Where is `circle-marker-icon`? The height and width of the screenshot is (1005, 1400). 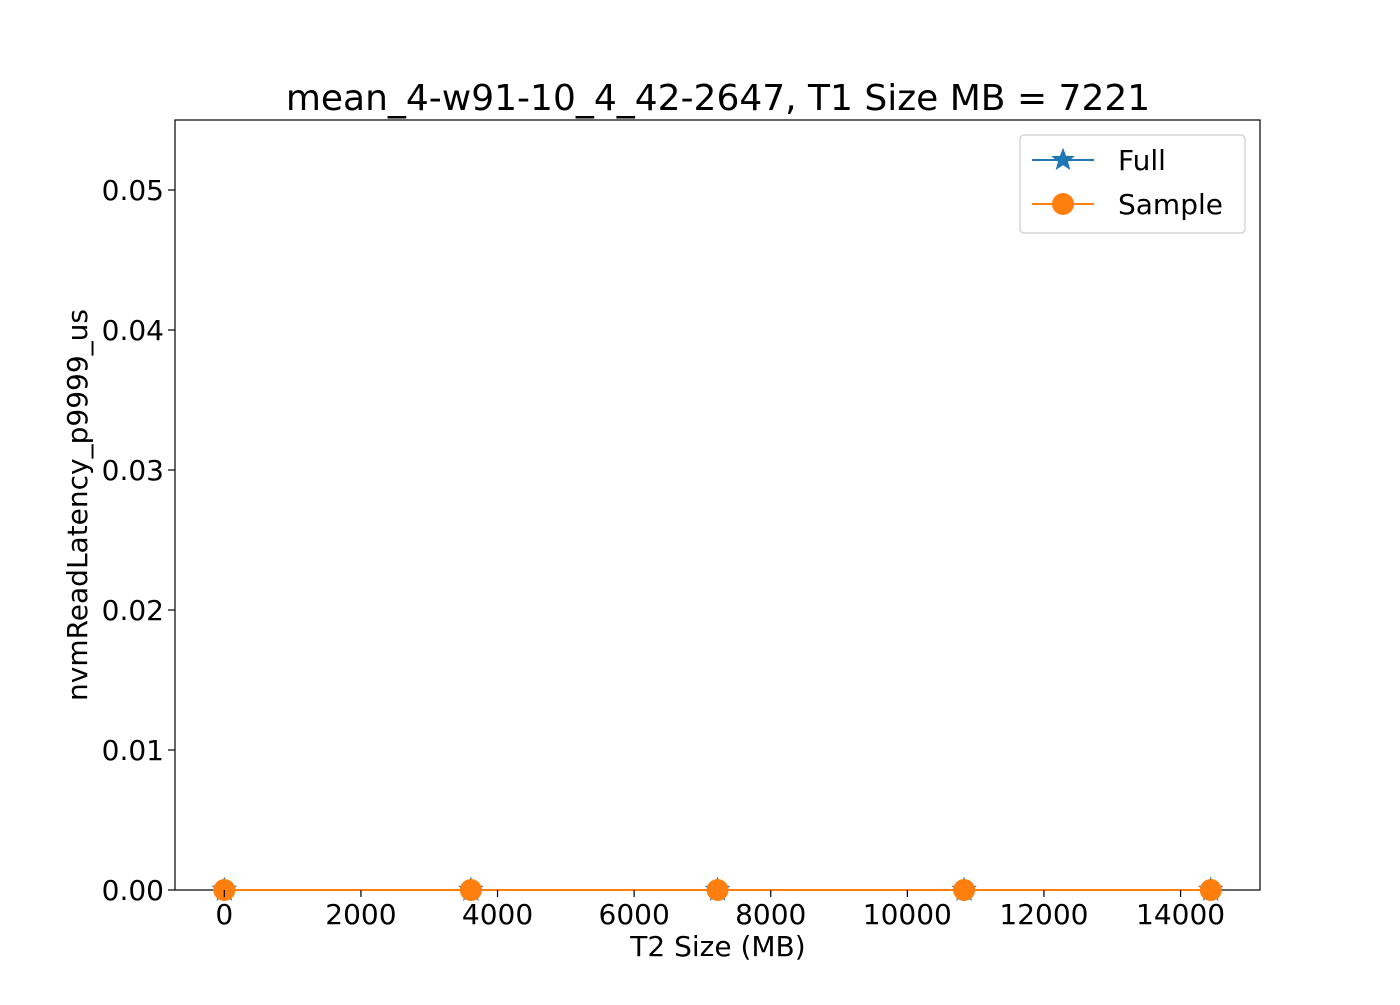 circle-marker-icon is located at coordinates (1063, 204).